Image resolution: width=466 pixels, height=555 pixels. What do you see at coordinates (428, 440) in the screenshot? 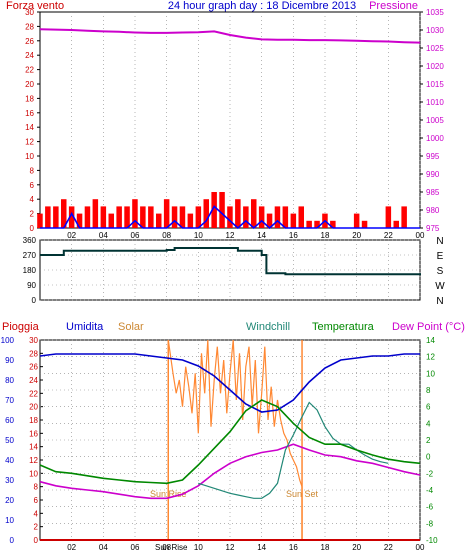
I see `temperature-tick-label: 2` at bounding box center [428, 440].